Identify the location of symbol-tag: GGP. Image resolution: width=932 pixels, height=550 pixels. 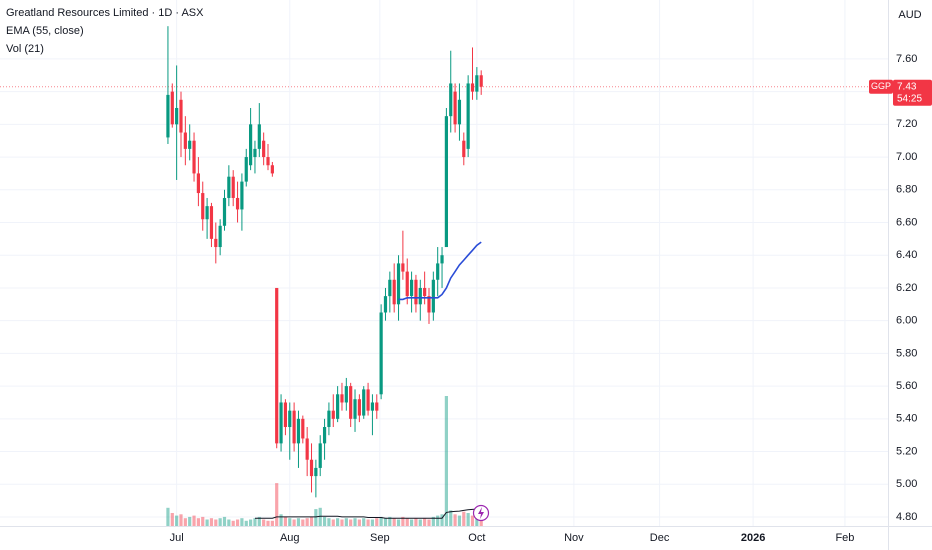
(881, 86).